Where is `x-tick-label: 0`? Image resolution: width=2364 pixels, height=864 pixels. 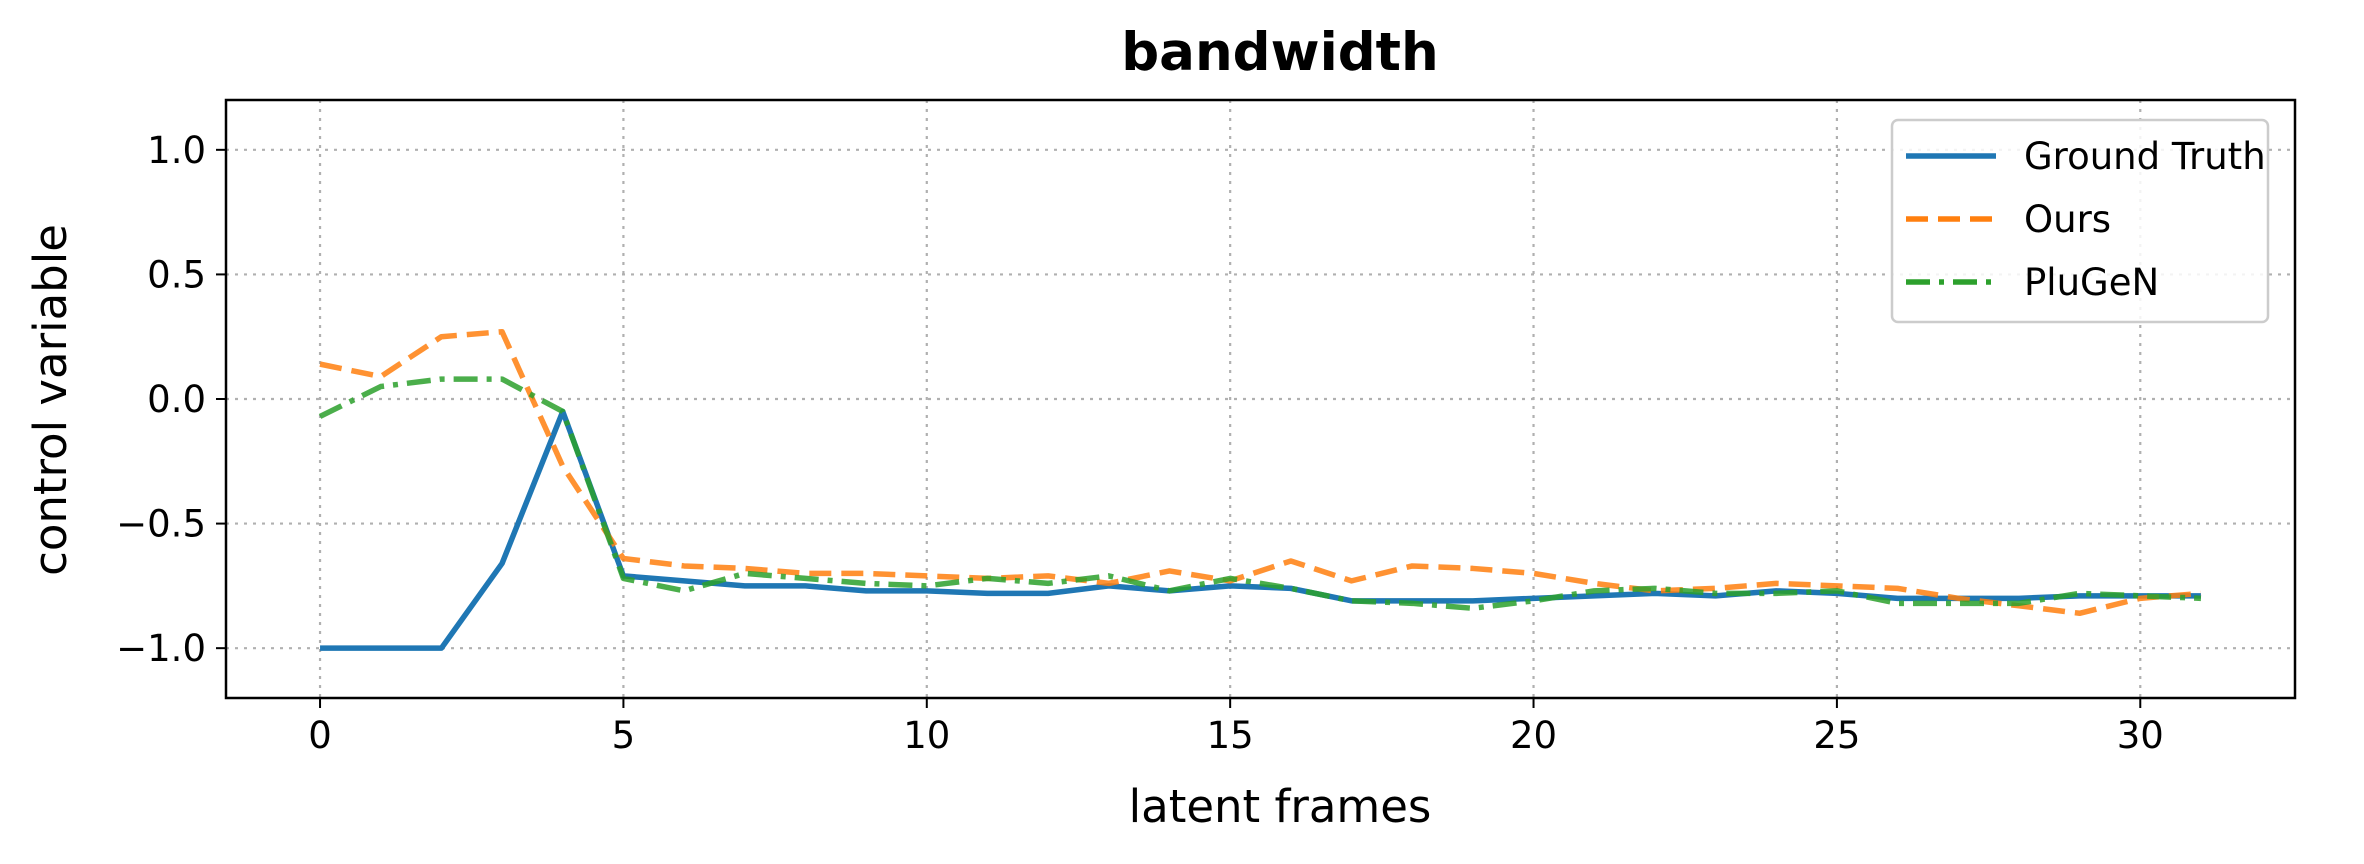 x-tick-label: 0 is located at coordinates (320, 735).